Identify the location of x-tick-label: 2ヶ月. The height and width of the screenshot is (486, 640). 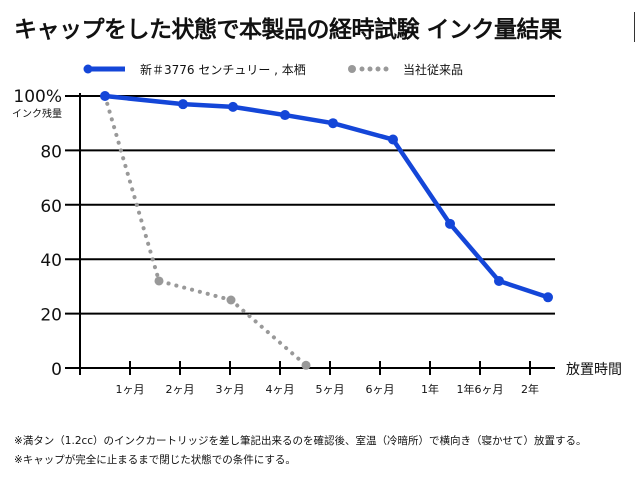
(180, 389).